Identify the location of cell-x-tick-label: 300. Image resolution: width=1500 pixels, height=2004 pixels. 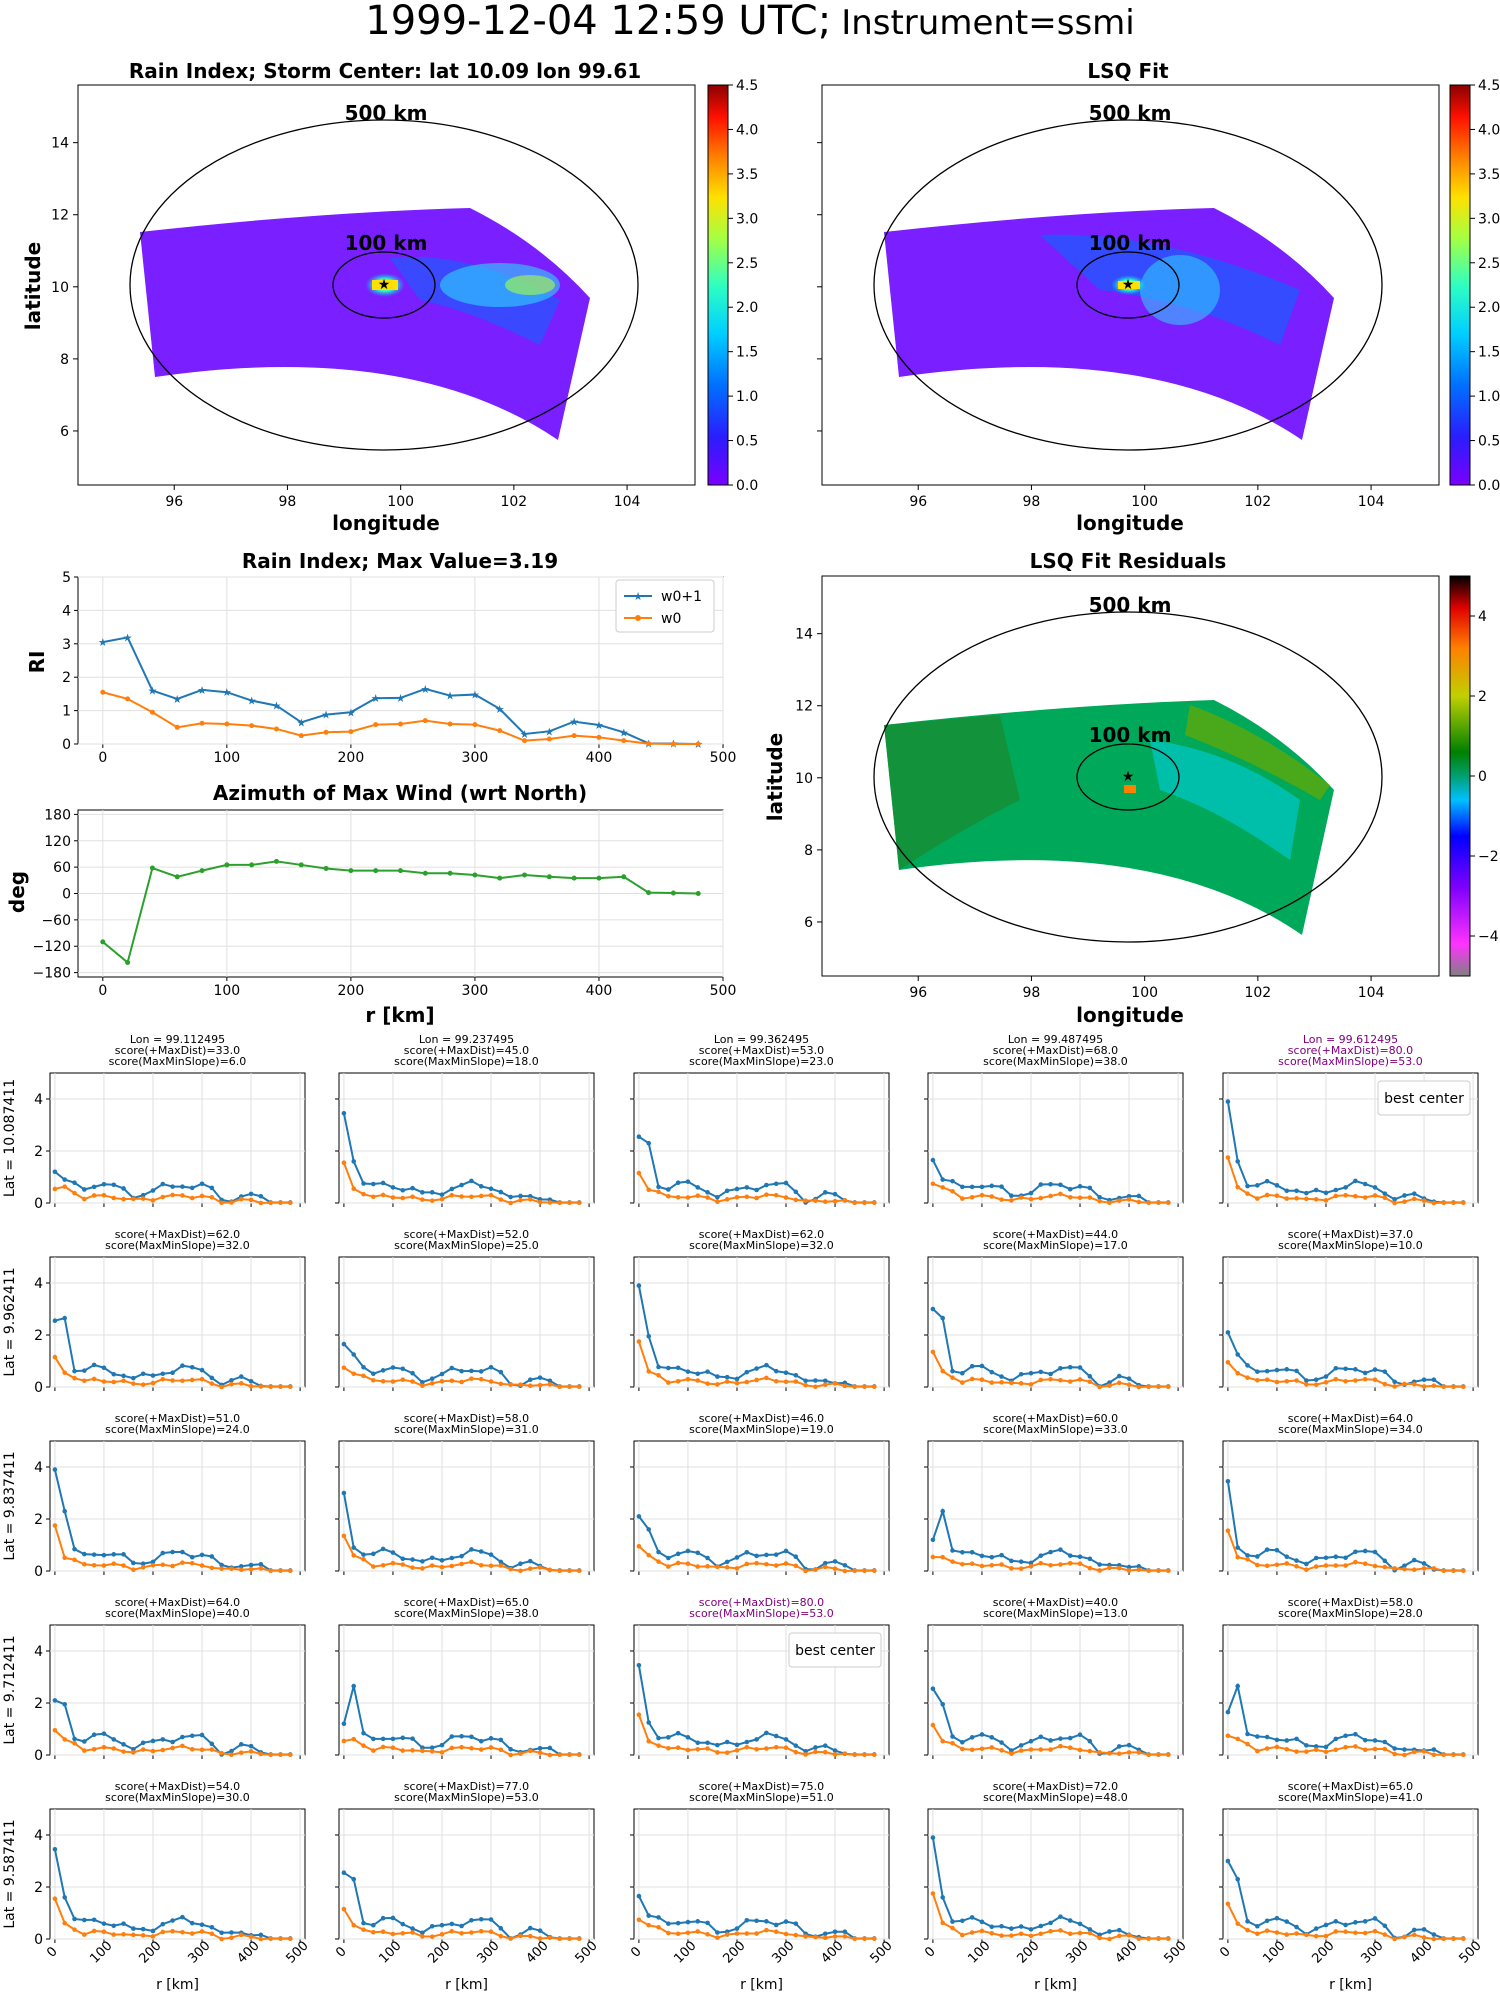
(1077, 1952).